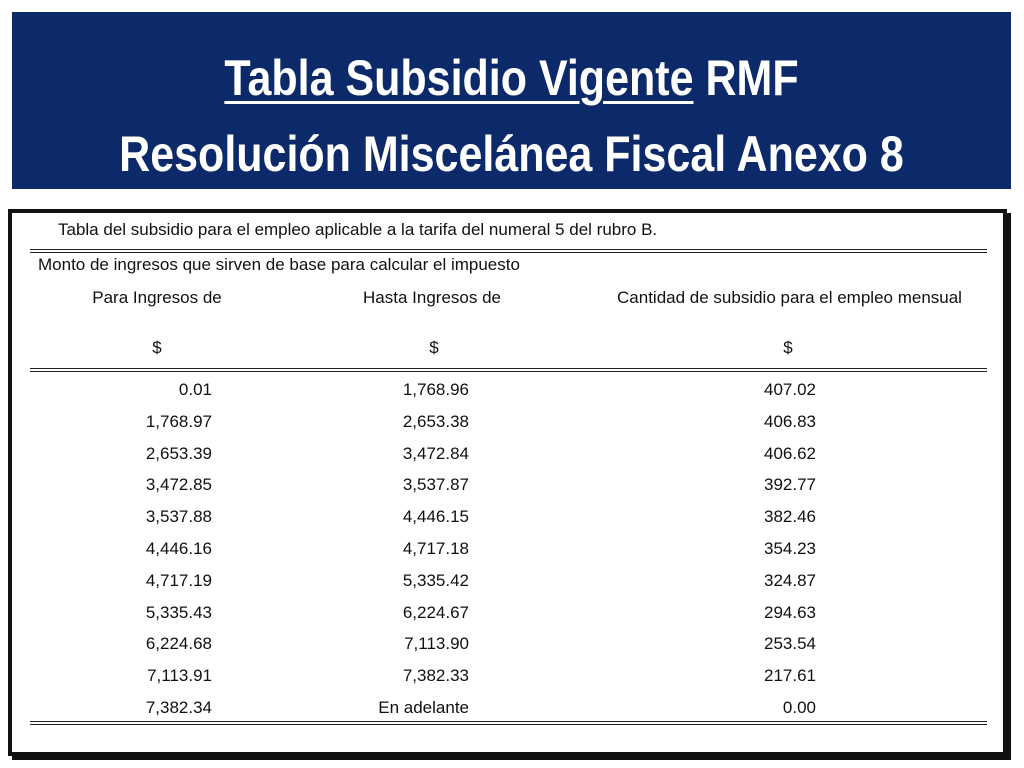 Image resolution: width=1024 pixels, height=768 pixels. What do you see at coordinates (790, 676) in the screenshot?
I see `cell-subsidy: 217.61` at bounding box center [790, 676].